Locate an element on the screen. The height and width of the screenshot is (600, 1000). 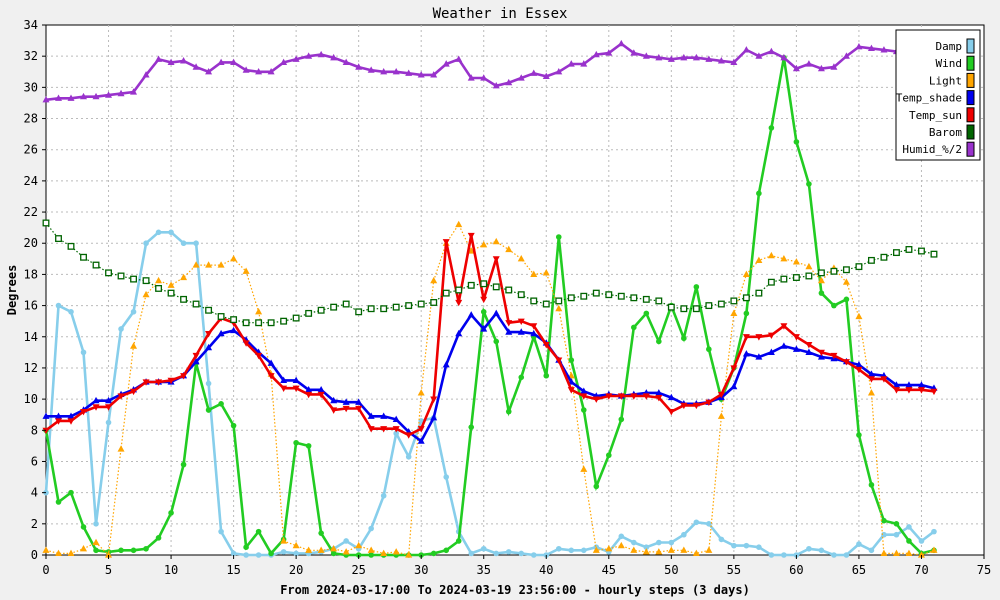
legend-label-wind: Wind is located at coordinates (949, 63).